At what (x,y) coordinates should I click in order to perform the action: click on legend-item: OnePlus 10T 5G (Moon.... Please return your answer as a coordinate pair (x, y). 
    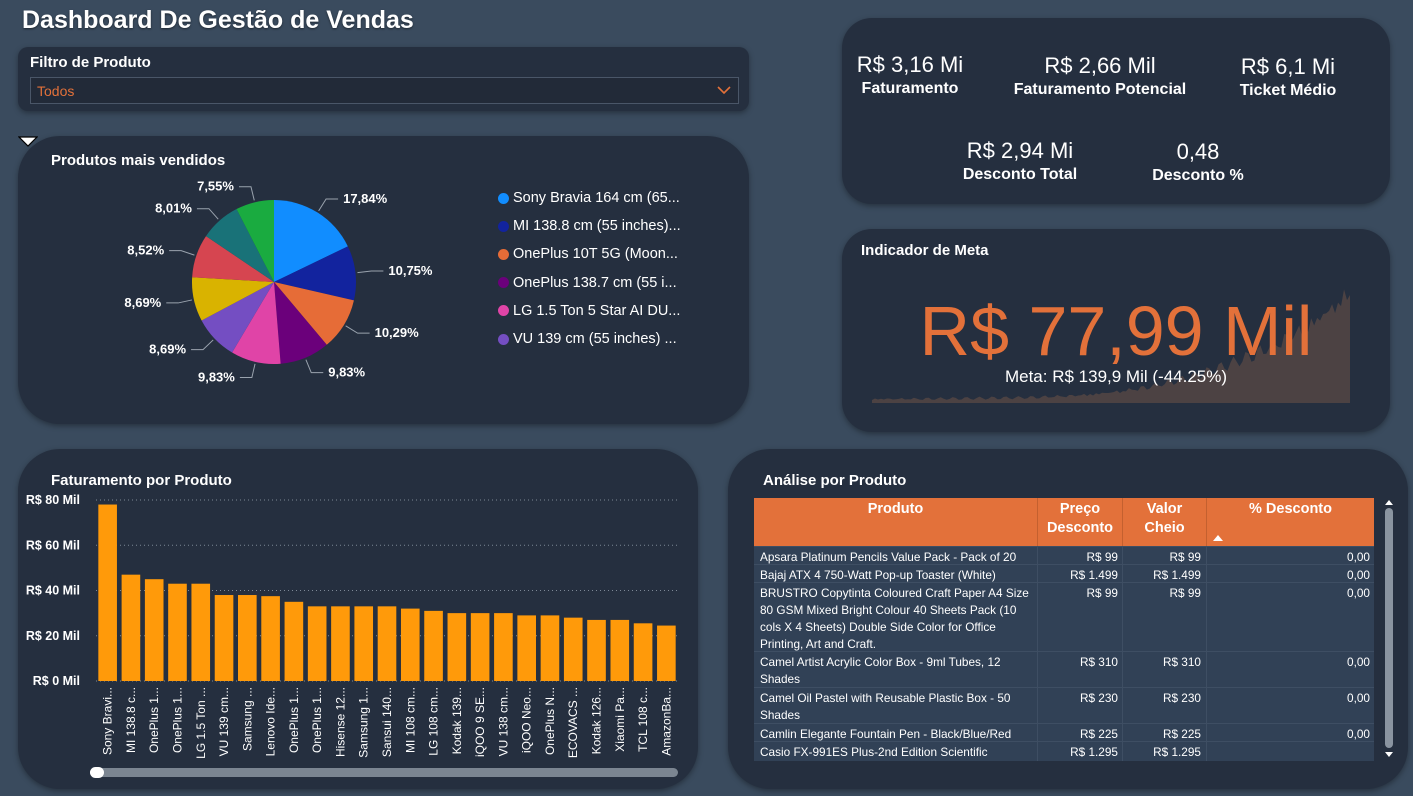
    Looking at the image, I should click on (589, 254).